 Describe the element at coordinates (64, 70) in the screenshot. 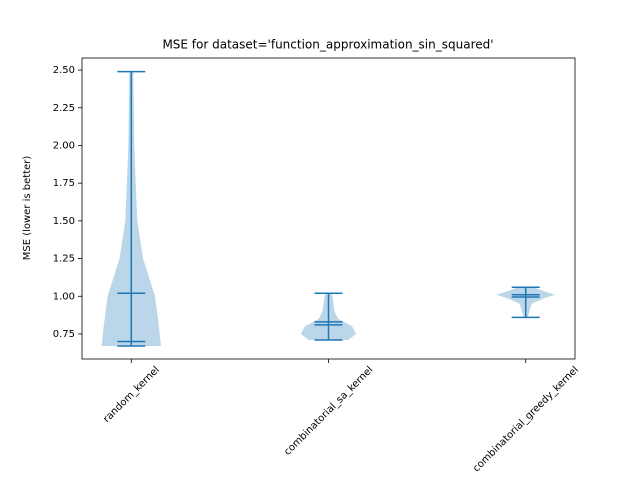

I see `y-tick-label: 2.50` at that location.